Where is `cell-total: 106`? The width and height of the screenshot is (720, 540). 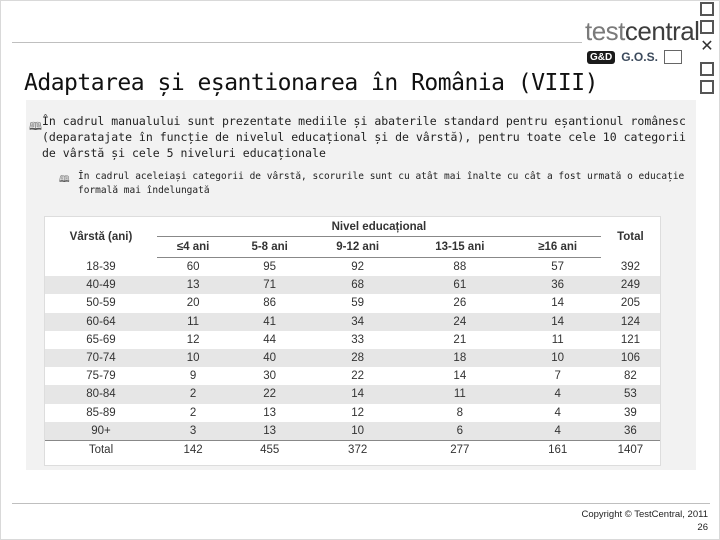
cell-total: 106 is located at coordinates (630, 358).